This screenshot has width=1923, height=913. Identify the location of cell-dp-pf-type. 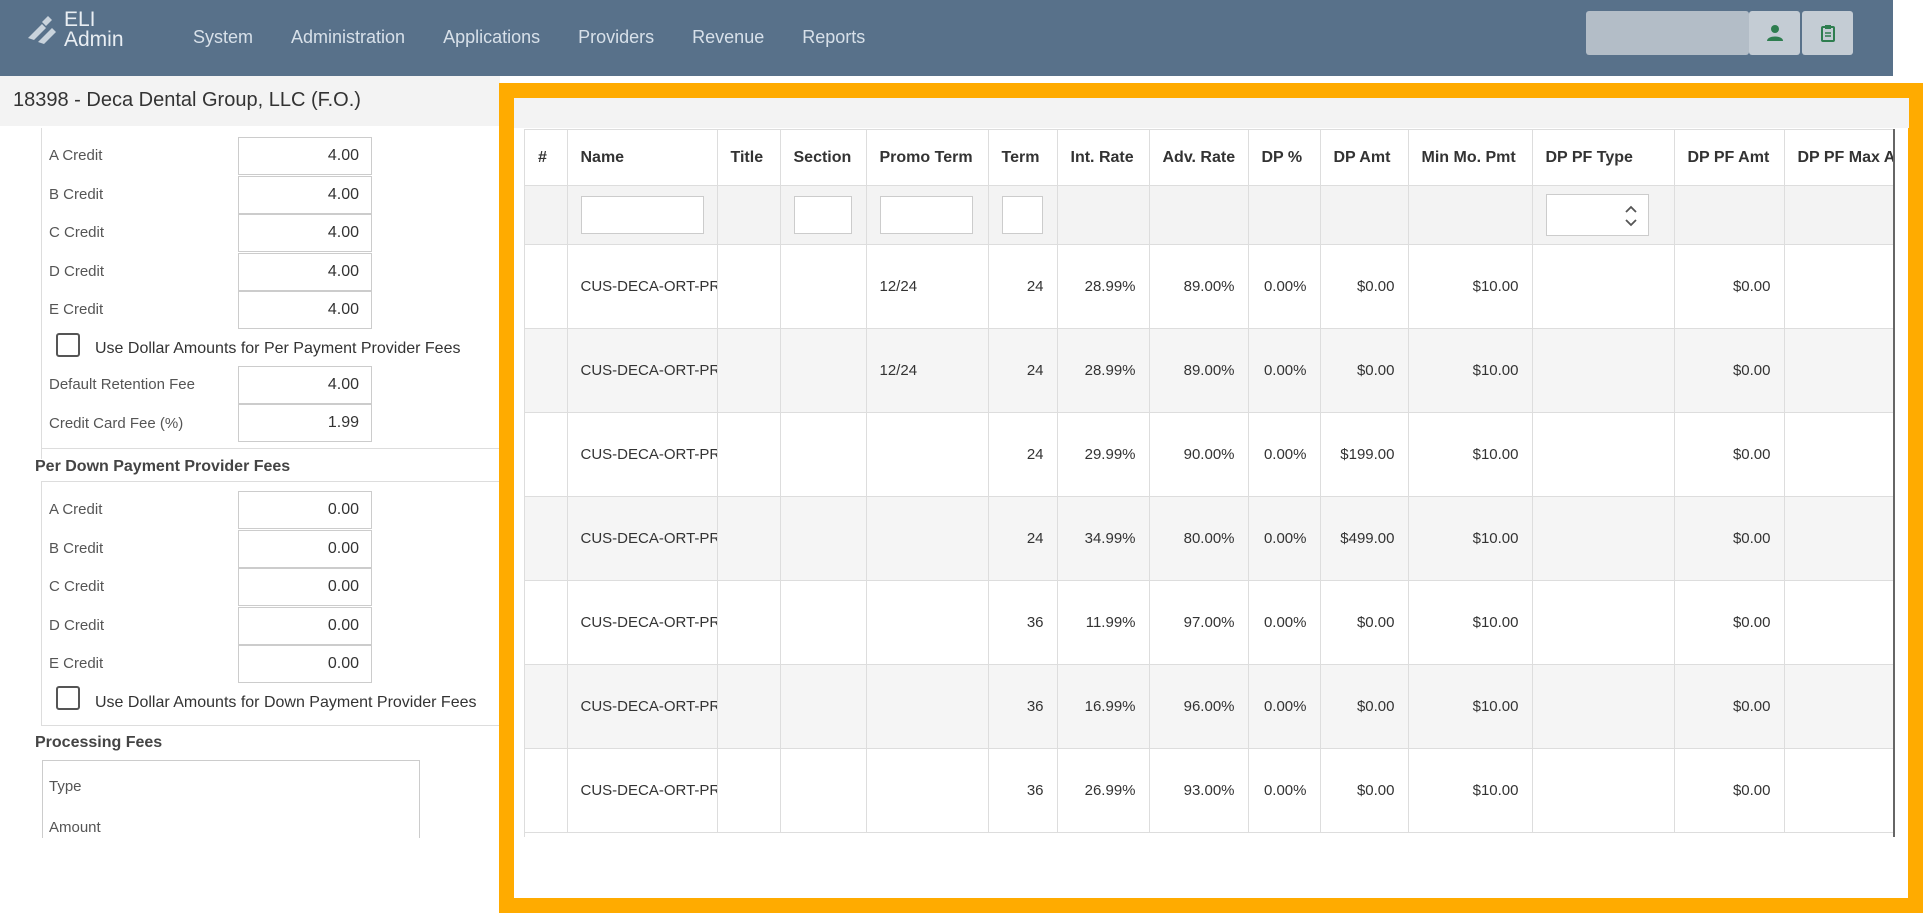
(1603, 622).